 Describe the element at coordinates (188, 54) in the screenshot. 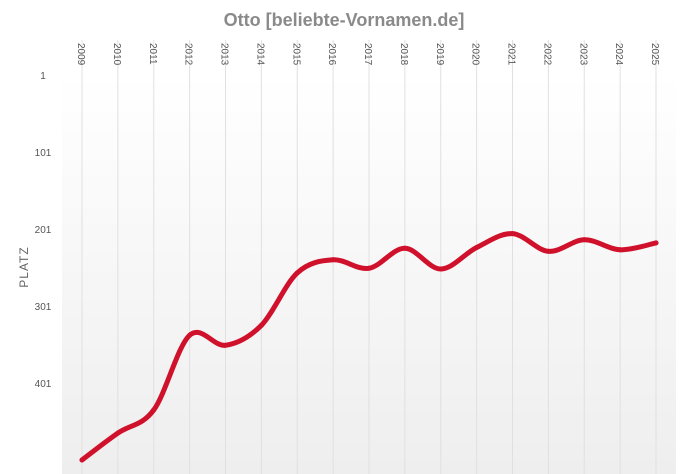

I see `x-tick-label-2012: 2012` at that location.